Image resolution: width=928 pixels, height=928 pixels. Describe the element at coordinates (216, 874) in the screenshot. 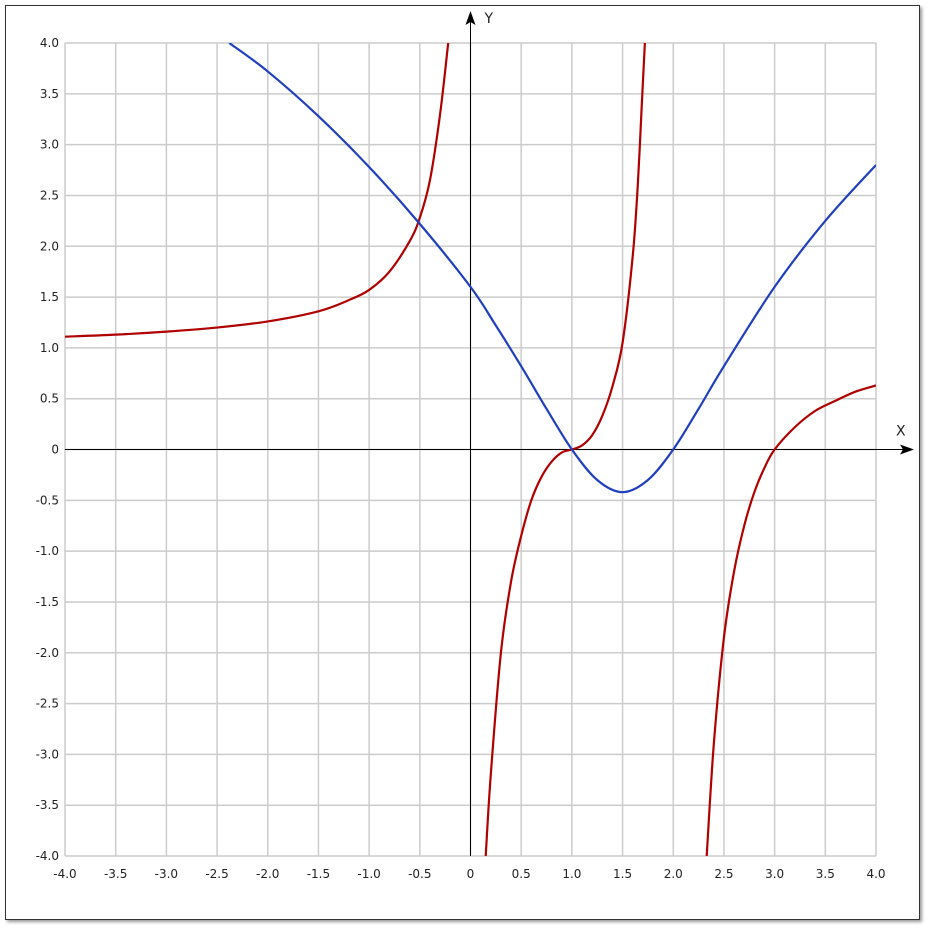

I see `x-tick-label: -2.5` at that location.